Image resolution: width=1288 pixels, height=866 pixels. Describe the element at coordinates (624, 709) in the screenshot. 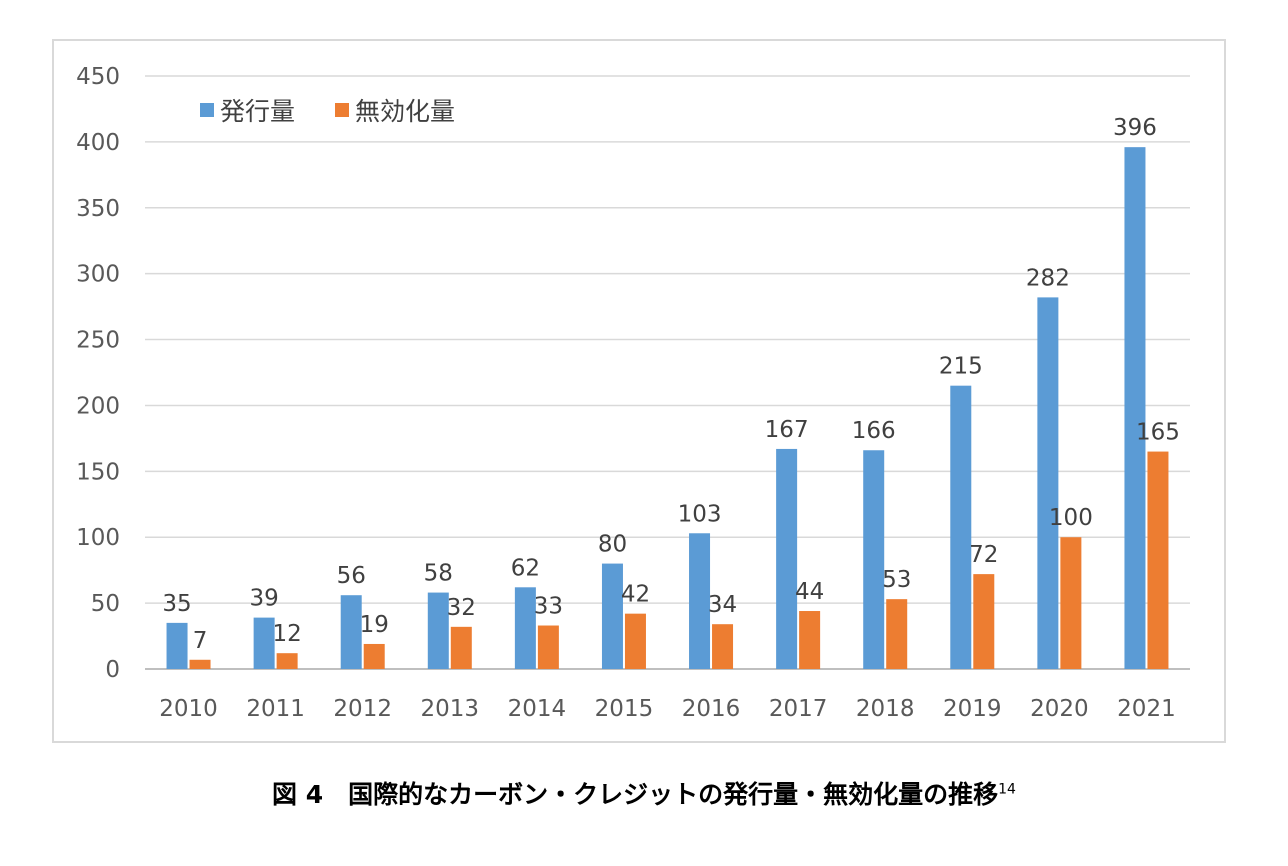

I see `x-tick-label: 2015` at that location.